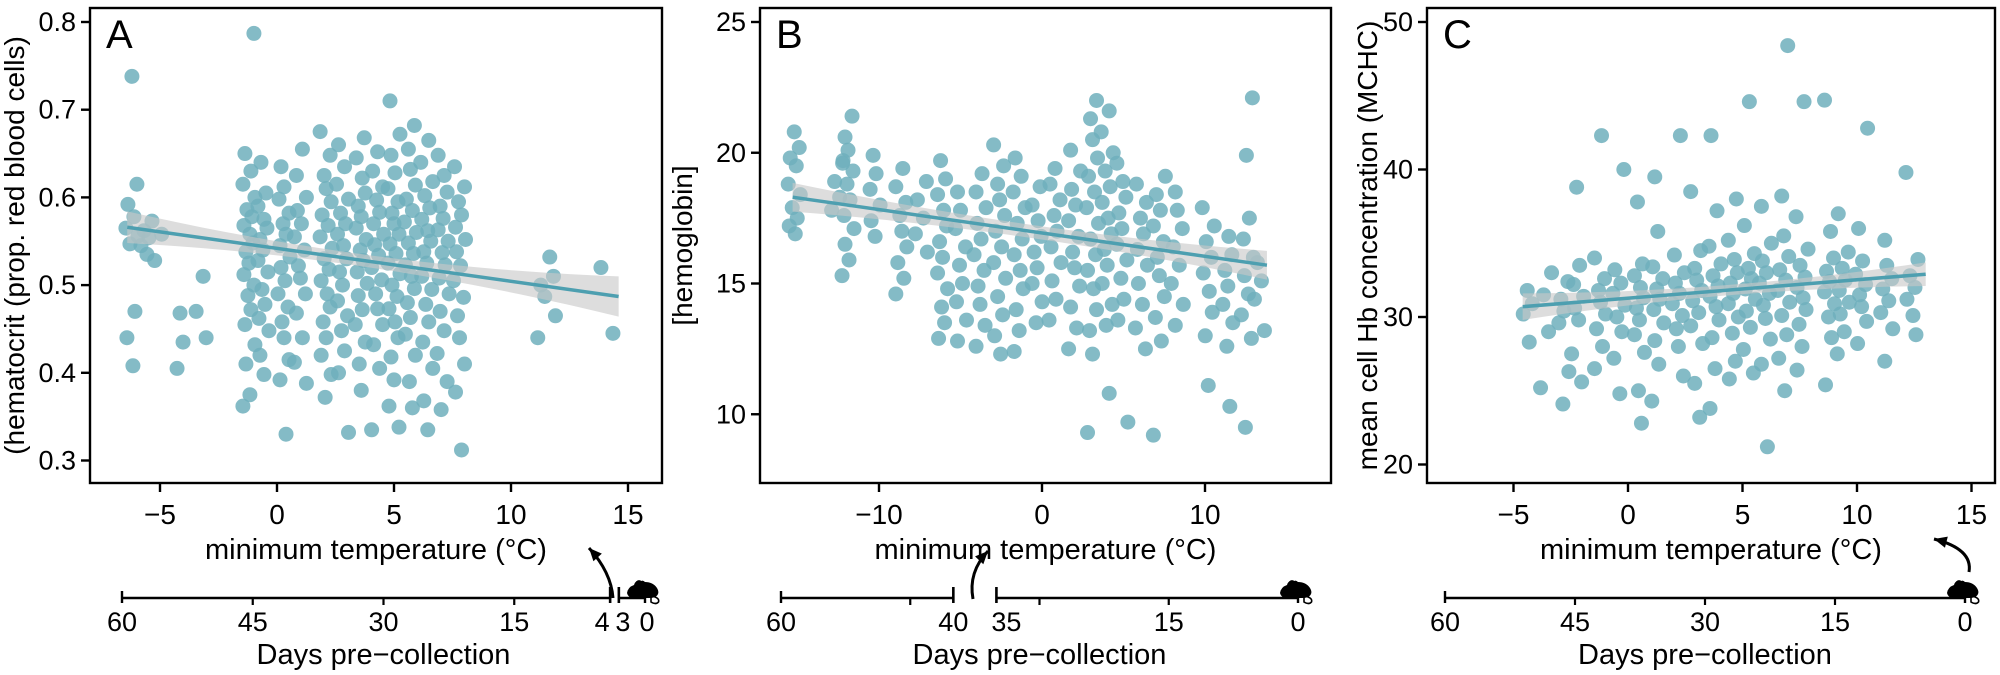 The width and height of the screenshot is (2000, 675). I want to click on svg-text: 4, so click(602, 622).